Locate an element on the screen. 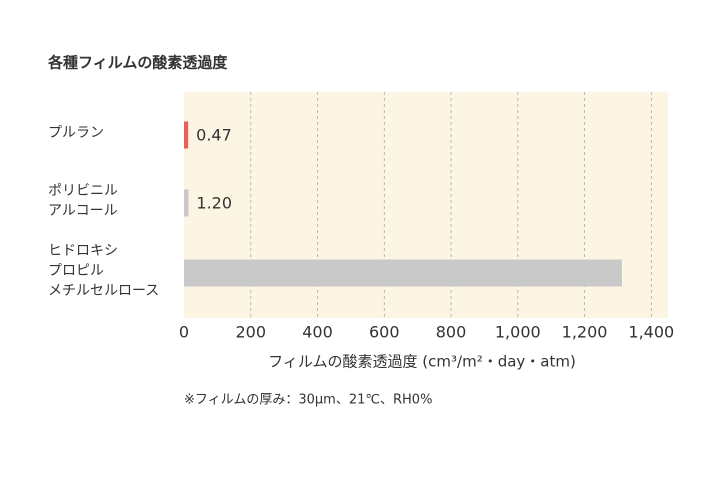 Image resolution: width=720 pixels, height=480 pixels. x-tick-label: 1,200 is located at coordinates (585, 332).